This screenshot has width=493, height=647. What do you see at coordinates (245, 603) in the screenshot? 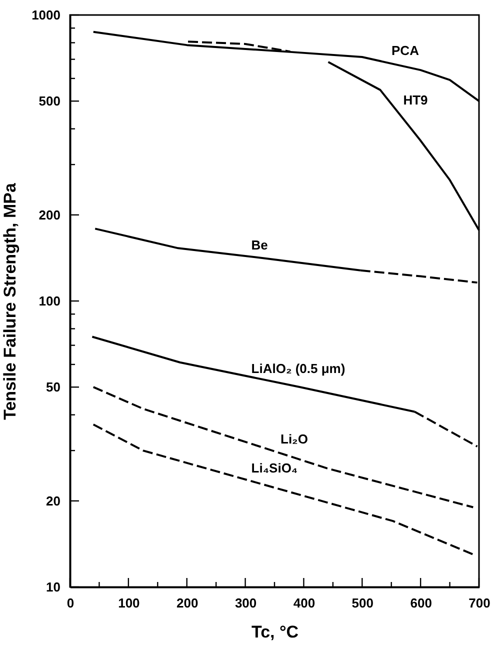
I see `x-tick-label: 300` at bounding box center [245, 603].